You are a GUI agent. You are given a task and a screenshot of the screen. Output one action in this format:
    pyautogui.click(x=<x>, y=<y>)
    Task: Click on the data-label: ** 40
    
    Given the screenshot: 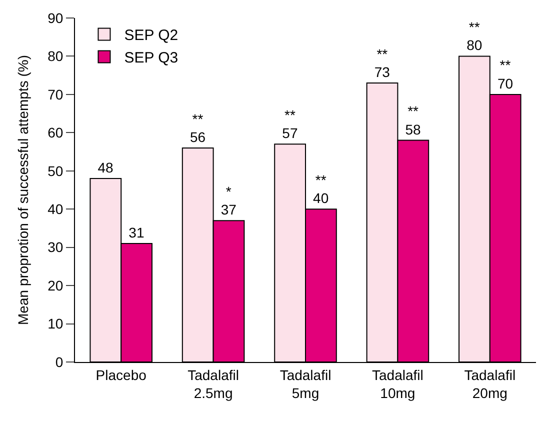 What is the action you would take?
    pyautogui.click(x=321, y=189)
    